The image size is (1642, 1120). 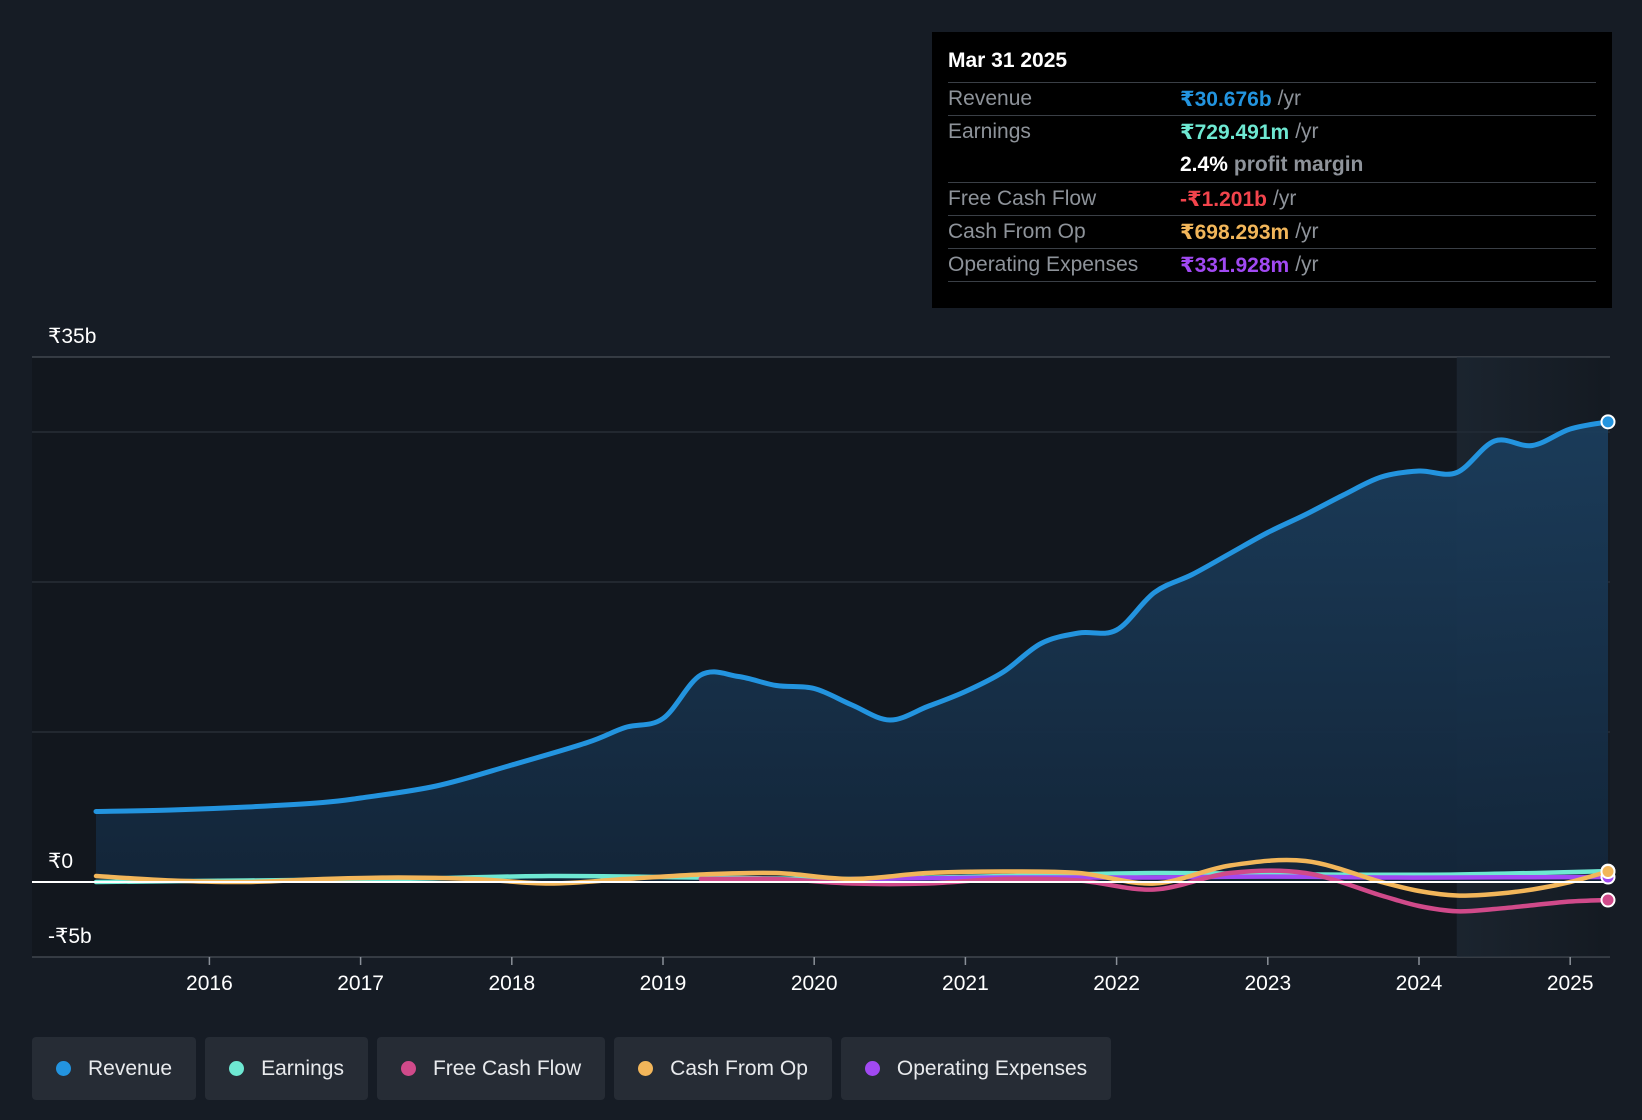 What do you see at coordinates (360, 983) in the screenshot?
I see `x-tick-label: 2017` at bounding box center [360, 983].